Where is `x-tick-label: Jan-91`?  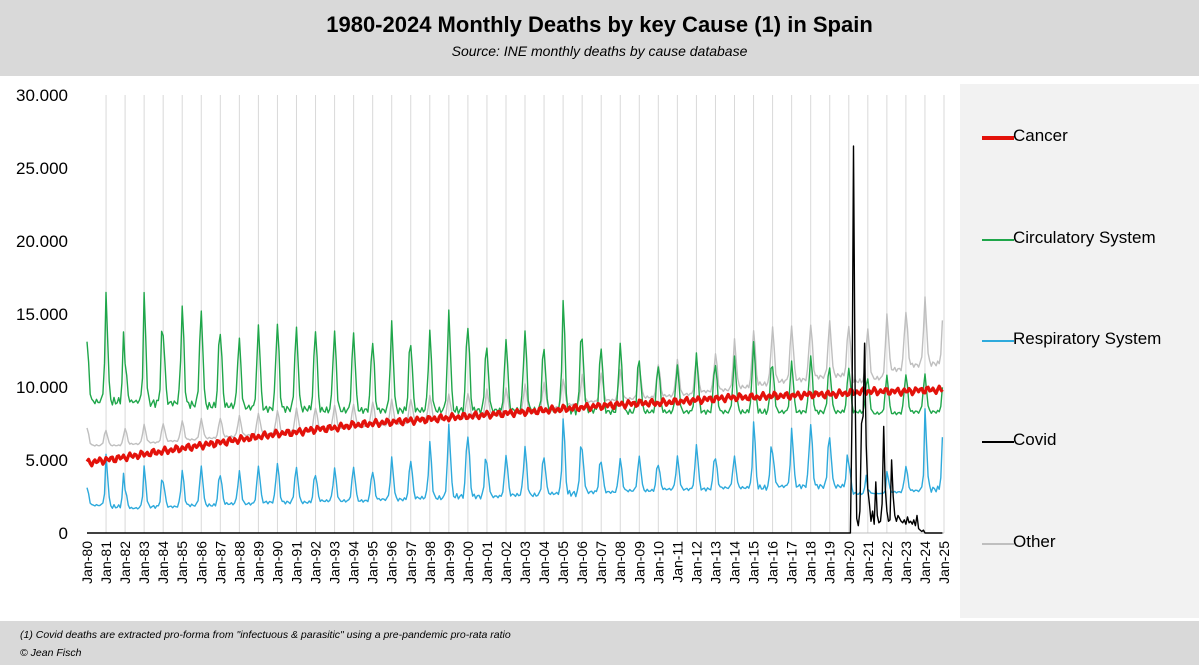
x-tick-label: Jan-91 is located at coordinates (296, 562).